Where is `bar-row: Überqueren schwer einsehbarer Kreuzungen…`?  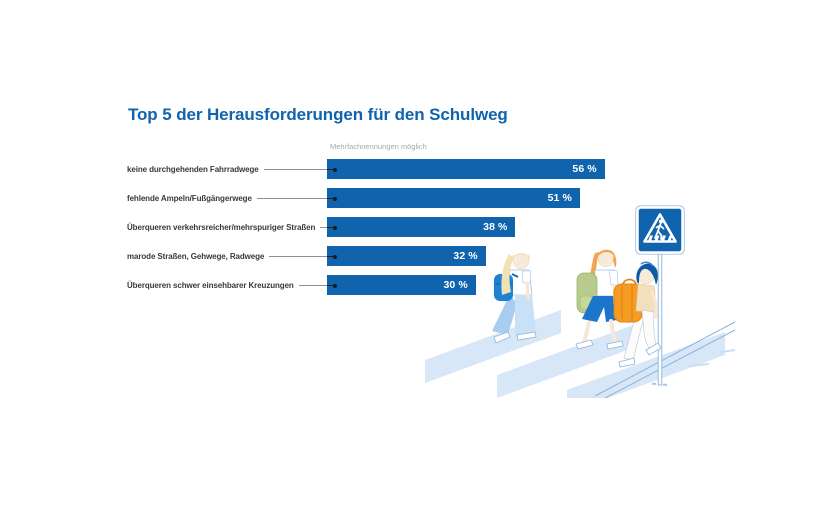
bar-row: Überqueren schwer einsehbarer Kreuzungen… is located at coordinates (301, 285).